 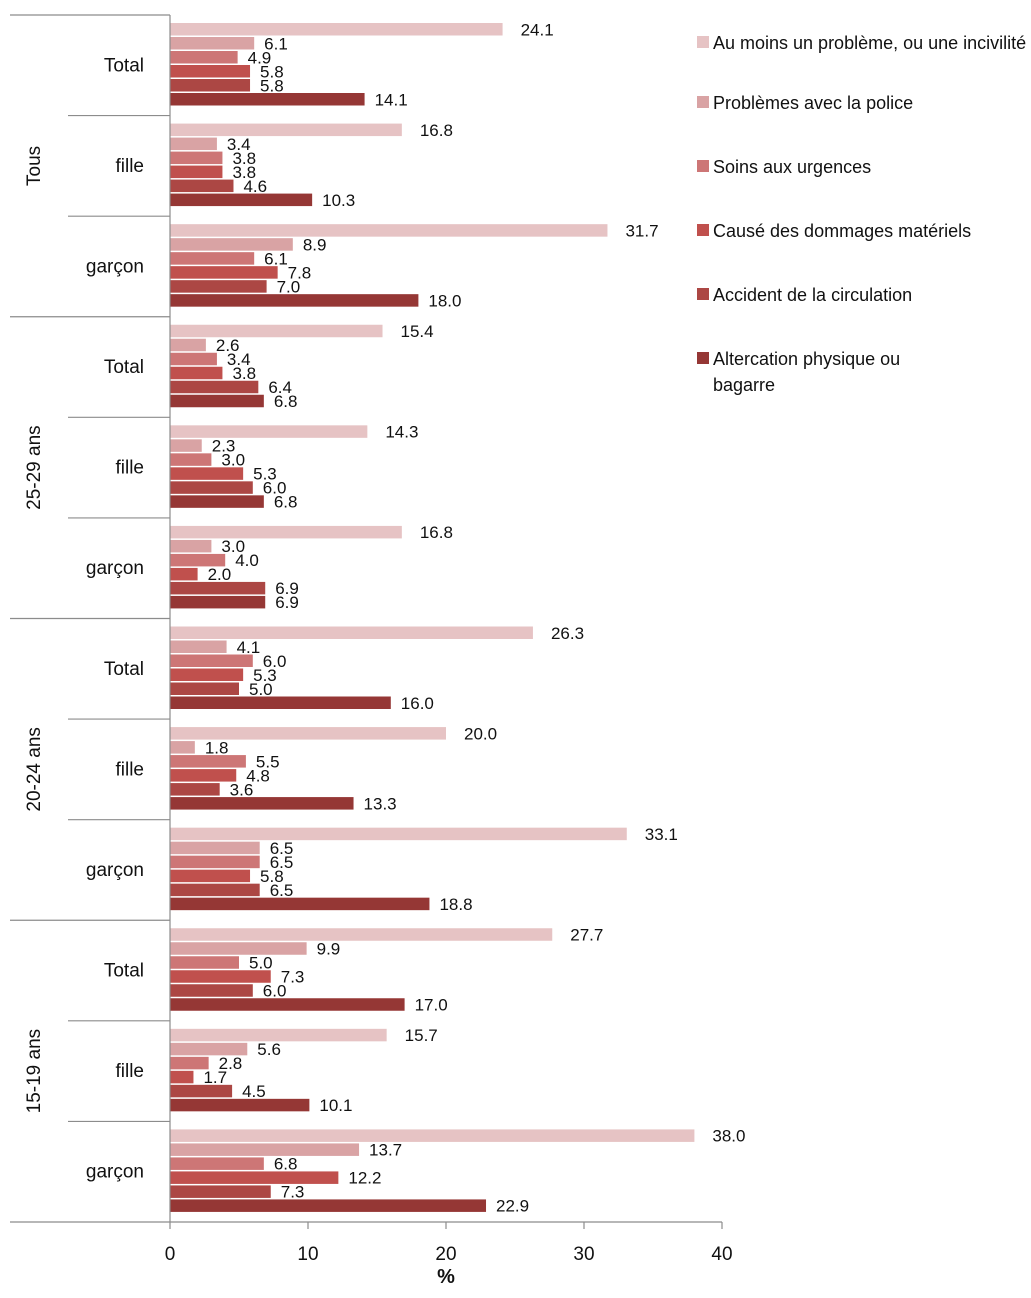 What do you see at coordinates (287, 588) in the screenshot?
I see `data-label: 6.9` at bounding box center [287, 588].